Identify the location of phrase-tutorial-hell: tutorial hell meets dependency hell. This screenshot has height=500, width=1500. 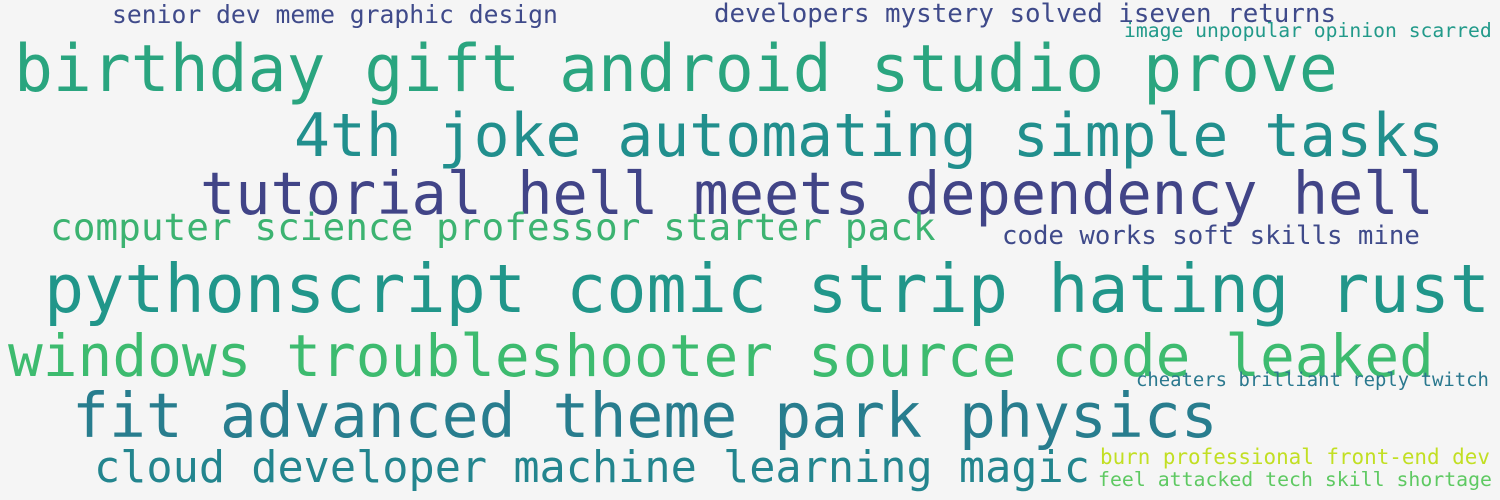
(817, 194).